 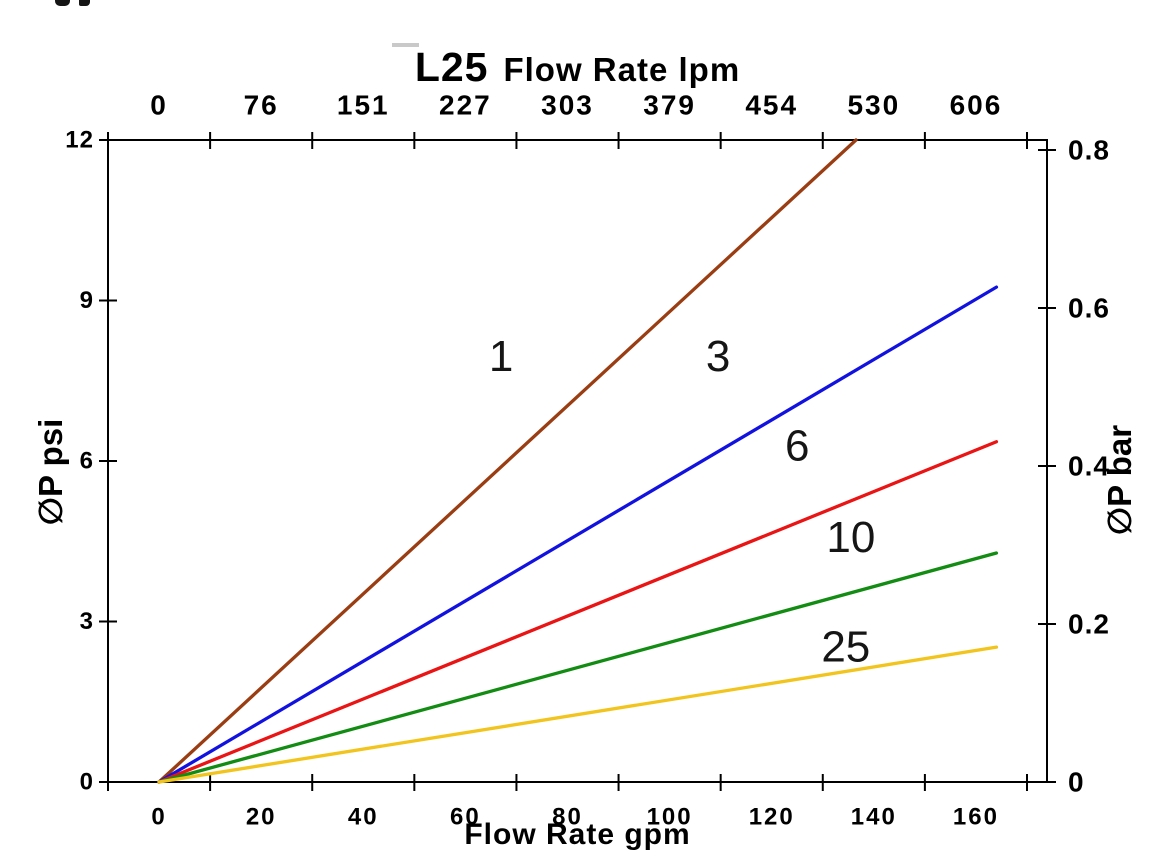 I want to click on y-tick-label-left: 12, so click(x=79, y=140).